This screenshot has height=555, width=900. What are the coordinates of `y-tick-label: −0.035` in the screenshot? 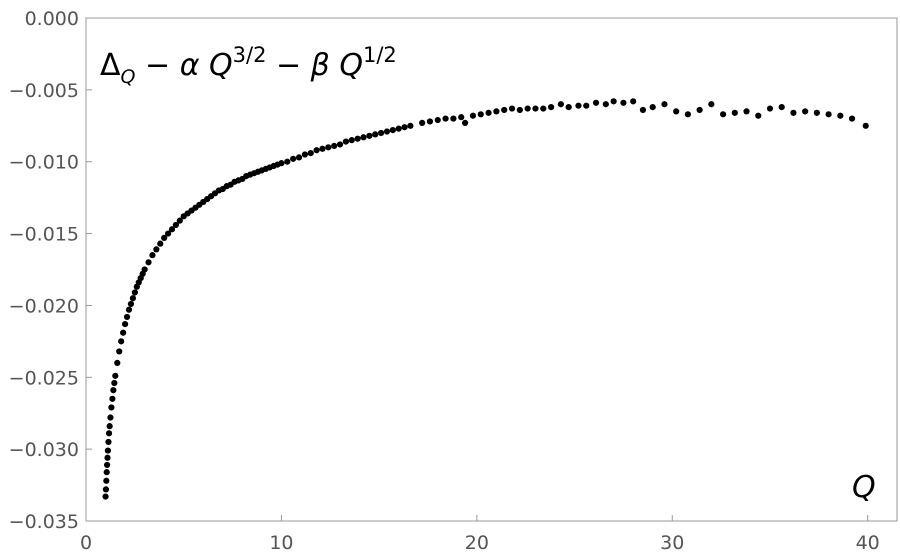 It's located at (44, 522).